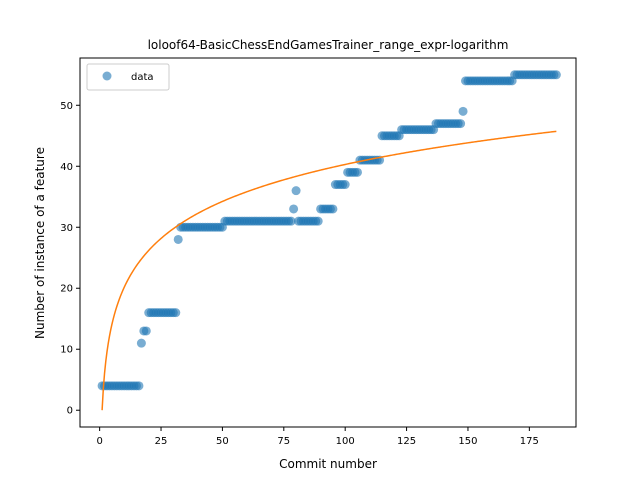 The image size is (640, 480). What do you see at coordinates (66, 289) in the screenshot?
I see `y-tick-label: 20` at bounding box center [66, 289].